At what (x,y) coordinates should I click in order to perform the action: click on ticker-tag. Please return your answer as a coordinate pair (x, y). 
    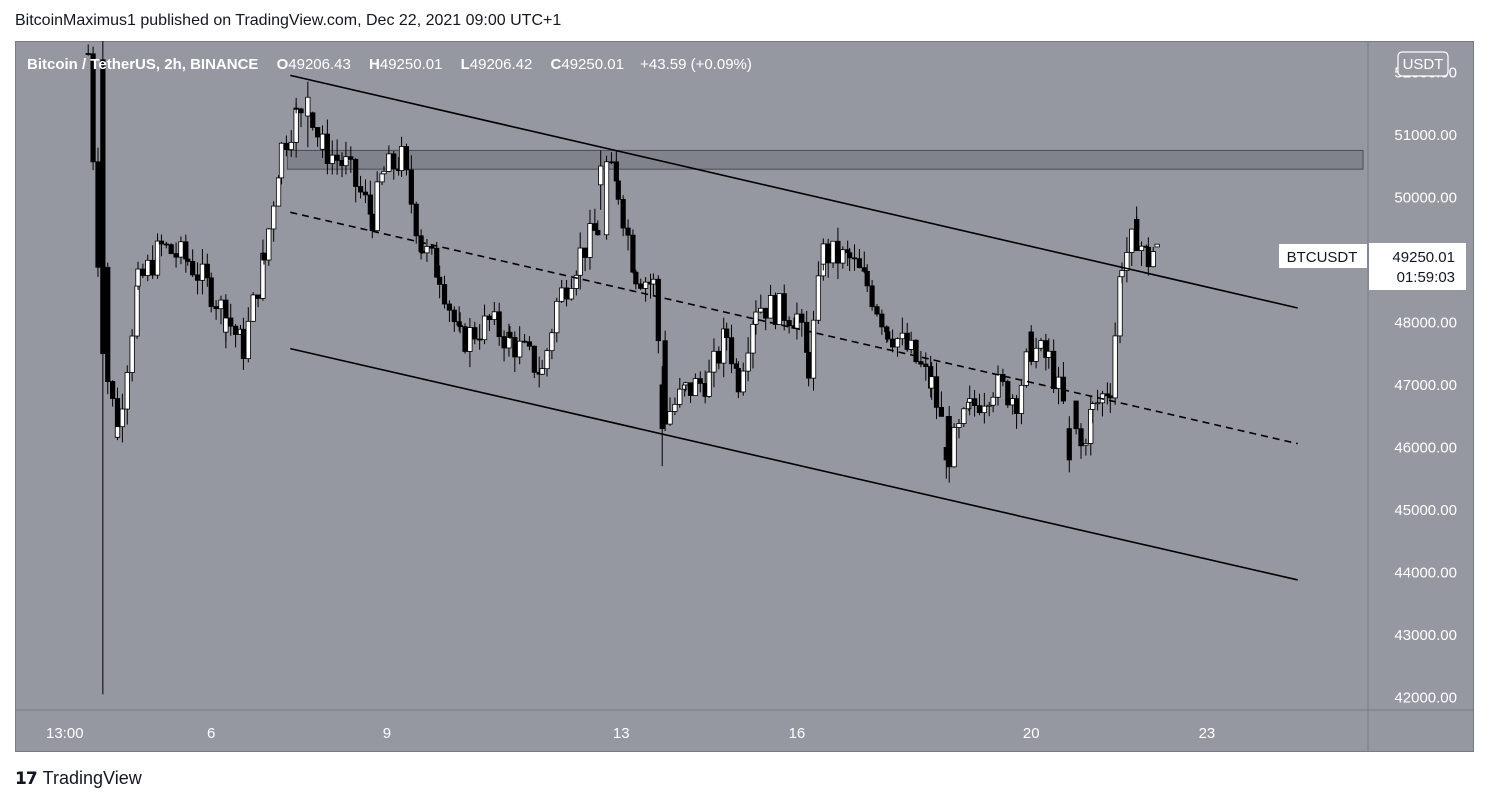
    Looking at the image, I should click on (1323, 256).